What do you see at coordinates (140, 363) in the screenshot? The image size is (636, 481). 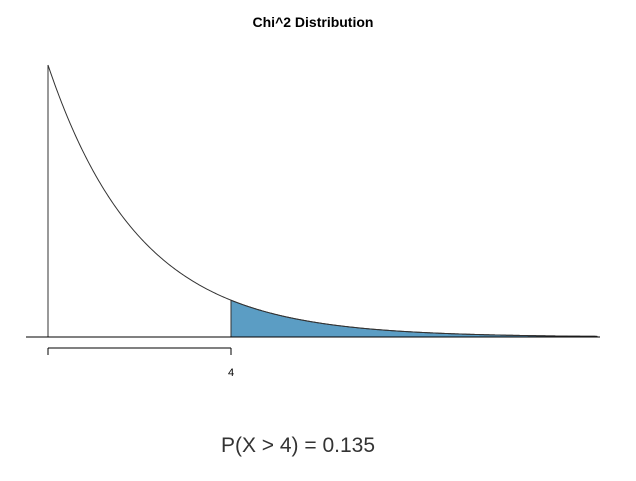 I see `x-axis: 4` at bounding box center [140, 363].